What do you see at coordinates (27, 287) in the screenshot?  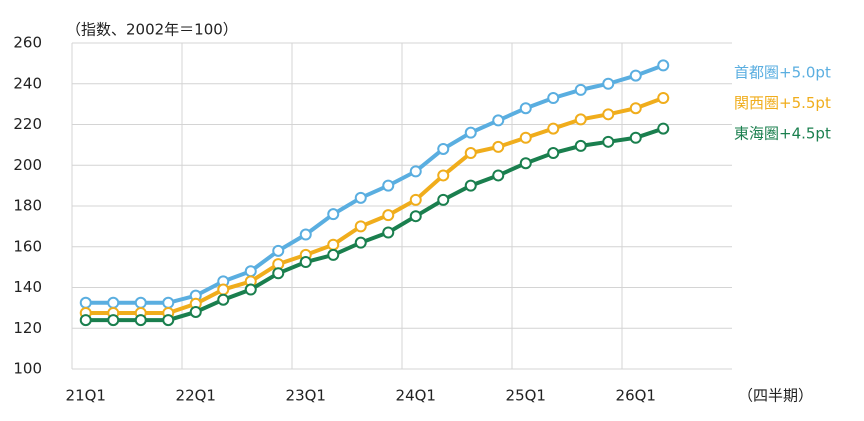 I see `y-tick-label: 140` at bounding box center [27, 287].